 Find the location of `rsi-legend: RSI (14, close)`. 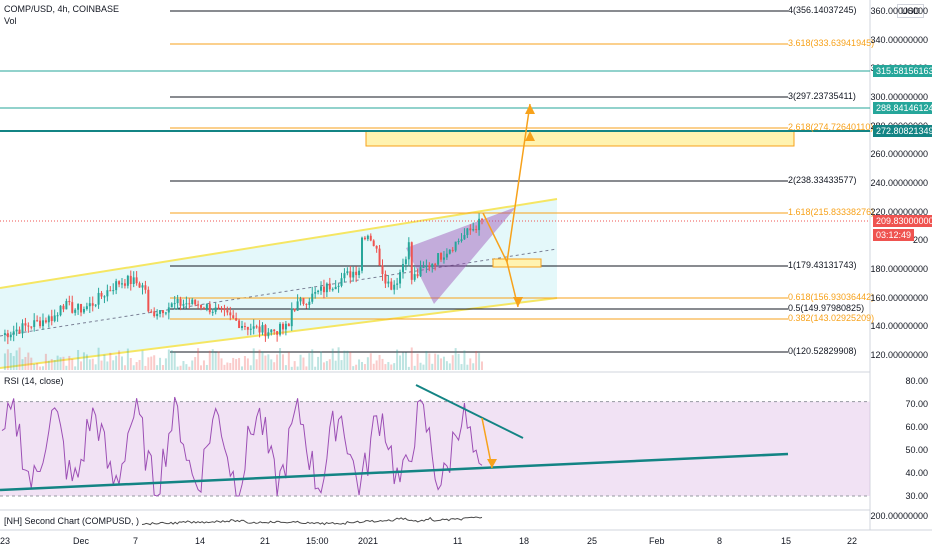

rsi-legend: RSI (14, close) is located at coordinates (34, 381).